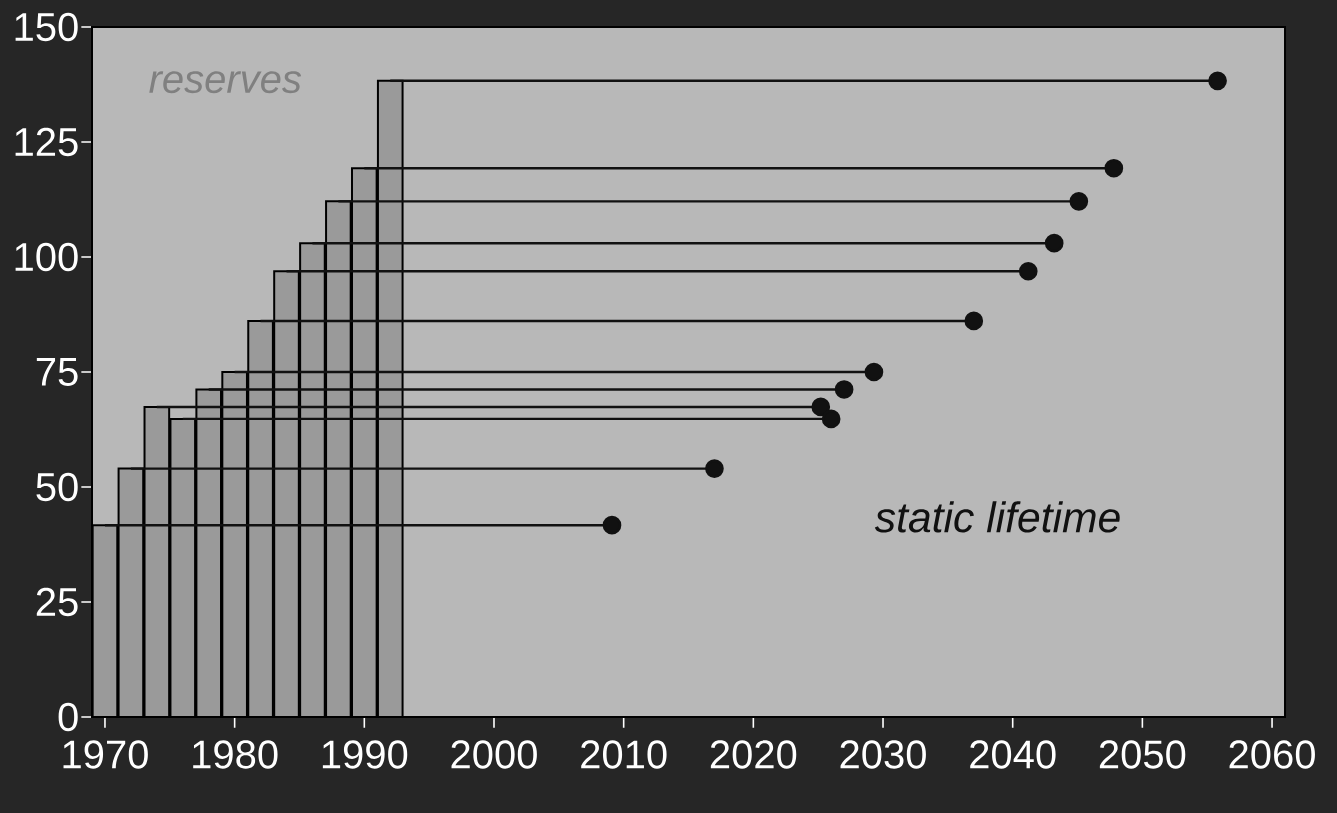  What do you see at coordinates (235, 754) in the screenshot?
I see `x-tick-label: 1980` at bounding box center [235, 754].